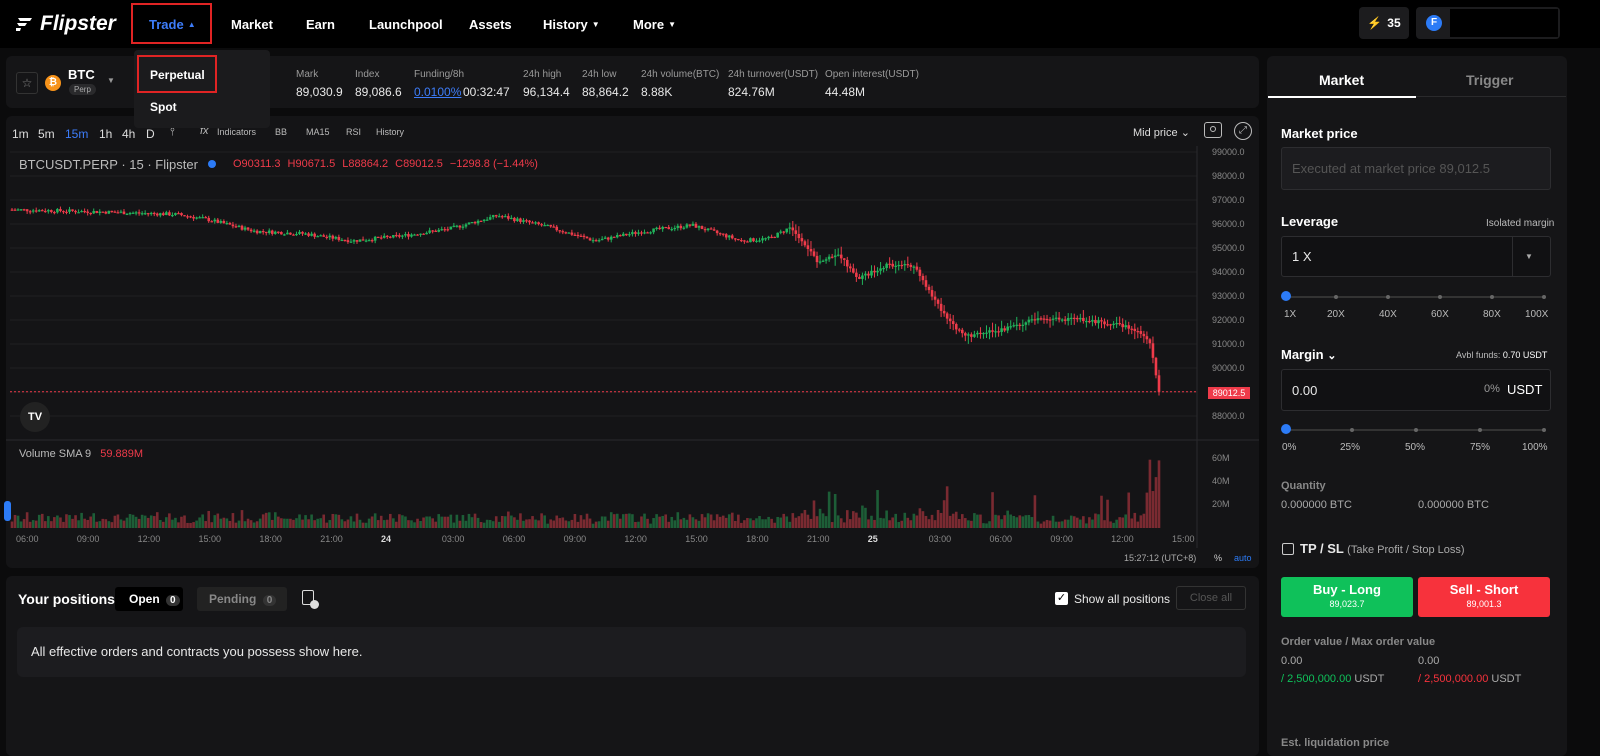 This screenshot has height=756, width=1600. Describe the element at coordinates (1213, 130) in the screenshot. I see `screenshot-icon` at that location.